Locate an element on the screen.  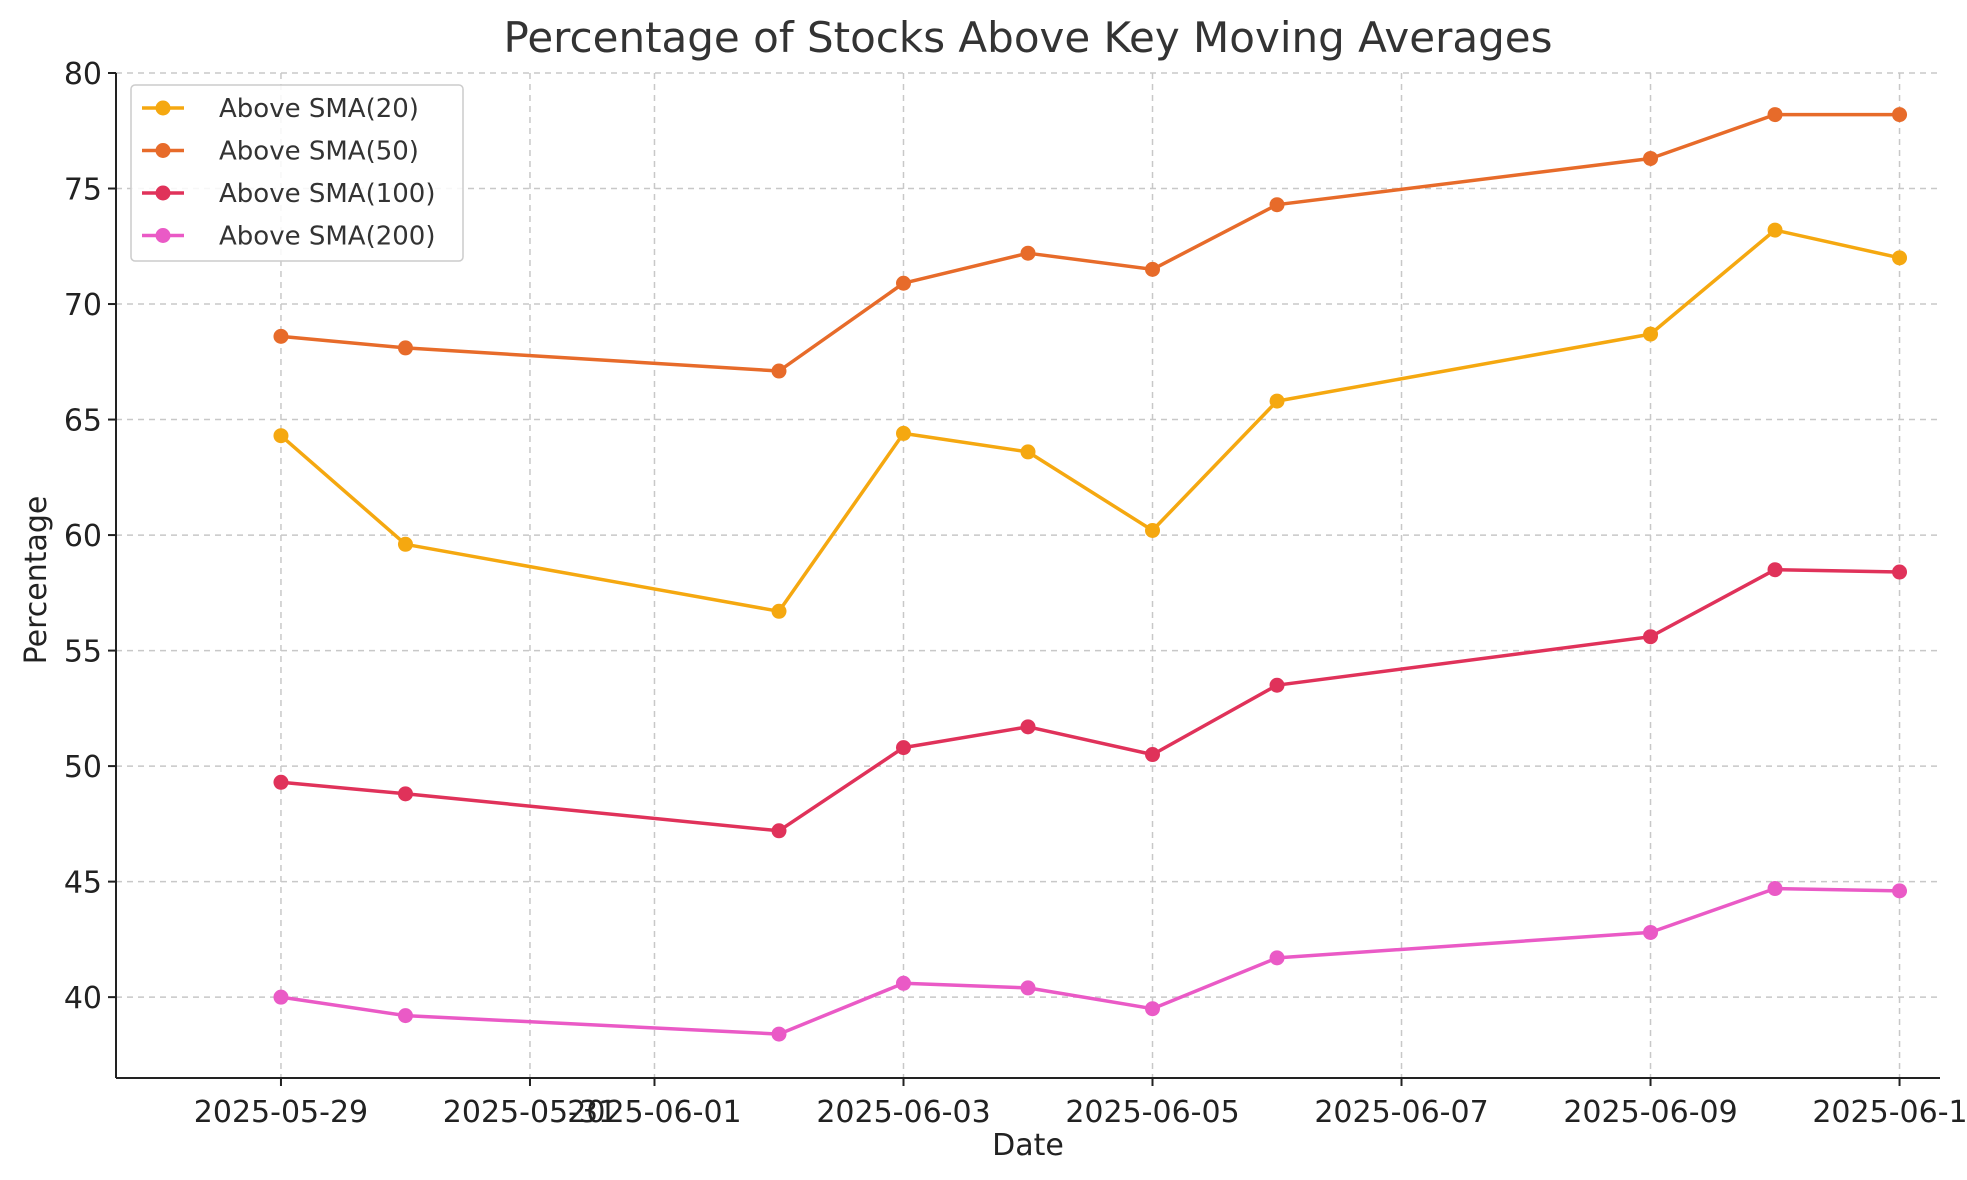
x-axis-label: Date is located at coordinates (1028, 1145).